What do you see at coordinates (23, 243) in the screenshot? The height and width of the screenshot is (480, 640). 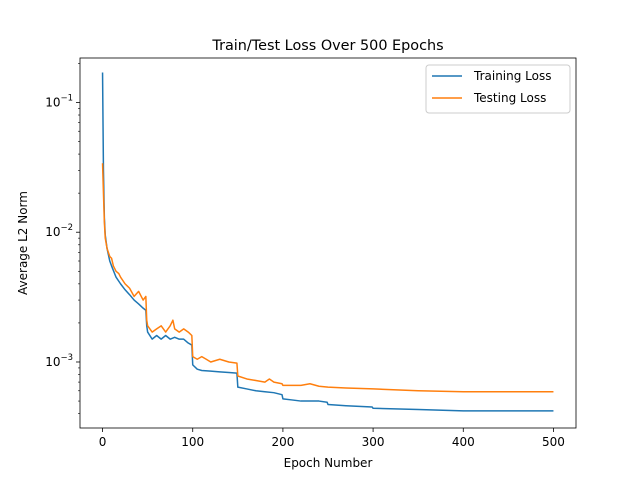 I see `y-axis-label: Average L2 Norm` at bounding box center [23, 243].